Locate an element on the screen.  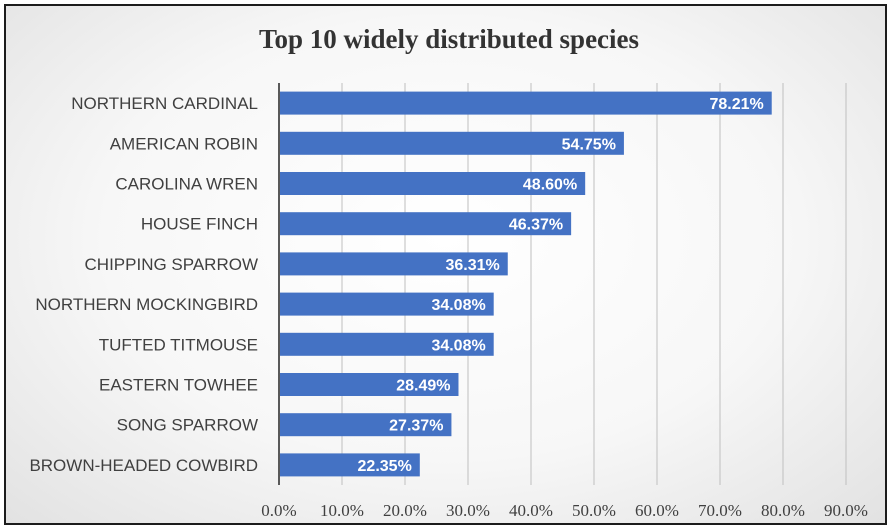
category-label: SONG SPARROW is located at coordinates (187, 425).